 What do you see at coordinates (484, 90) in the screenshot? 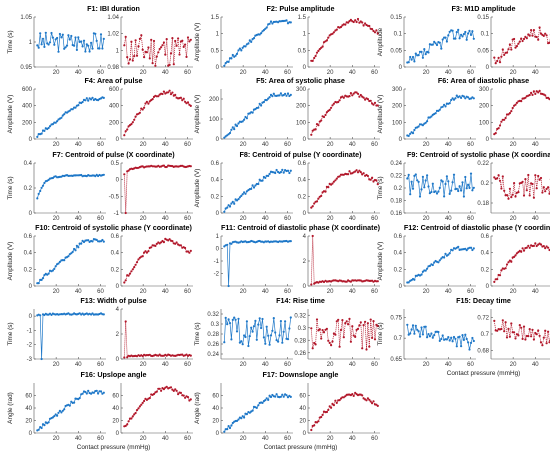
I see `y-tick-label: 300` at bounding box center [484, 90].